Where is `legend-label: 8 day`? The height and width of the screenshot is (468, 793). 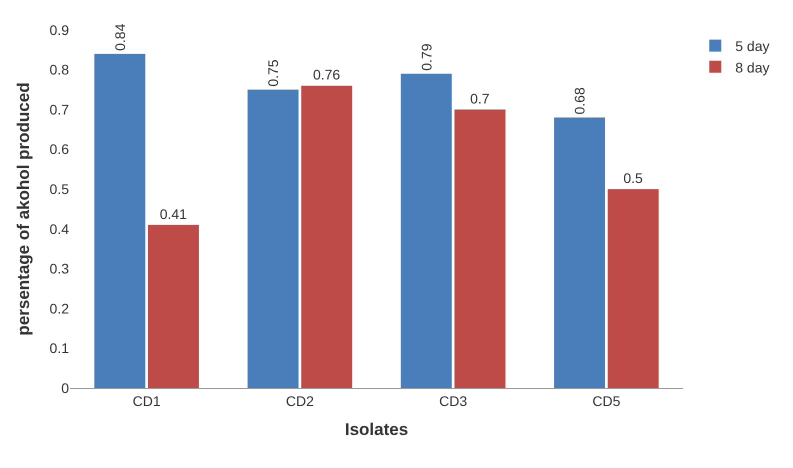
legend-label: 8 day is located at coordinates (752, 67).